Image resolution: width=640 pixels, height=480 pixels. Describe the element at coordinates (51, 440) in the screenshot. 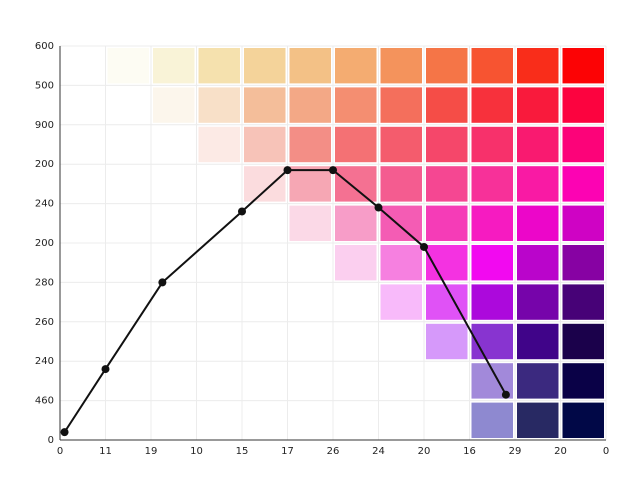

I see `y-tick-label: 0` at that location.